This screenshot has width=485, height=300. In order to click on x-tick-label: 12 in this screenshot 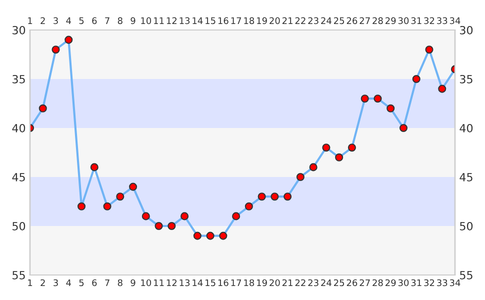, I will do `click(171, 282)`.